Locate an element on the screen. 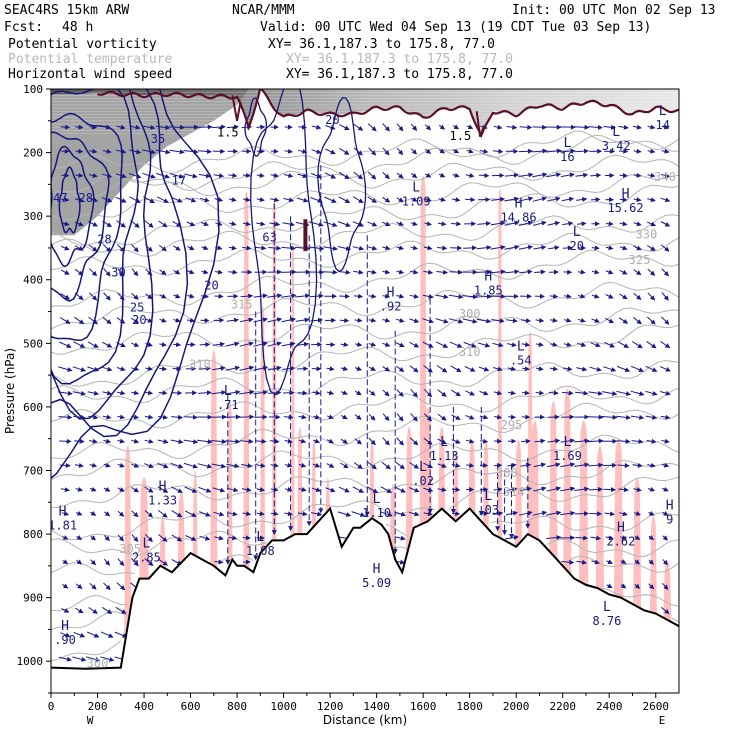 This screenshot has height=740, width=740. y-tick-label: 600 is located at coordinates (33, 407).